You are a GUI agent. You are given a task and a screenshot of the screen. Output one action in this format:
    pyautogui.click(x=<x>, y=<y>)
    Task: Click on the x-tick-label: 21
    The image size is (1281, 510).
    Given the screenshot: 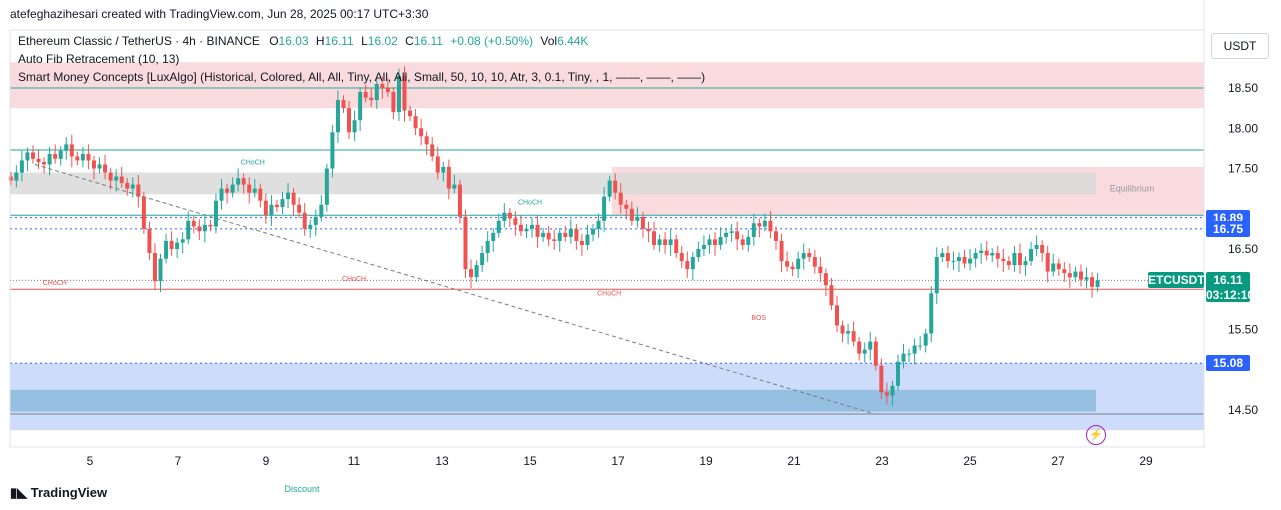 What is the action you would take?
    pyautogui.click(x=794, y=461)
    